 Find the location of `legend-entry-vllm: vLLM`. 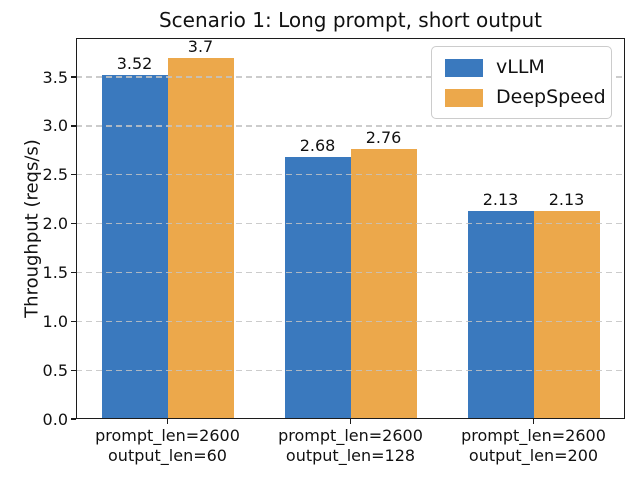

legend-entry-vllm: vLLM is located at coordinates (521, 67).